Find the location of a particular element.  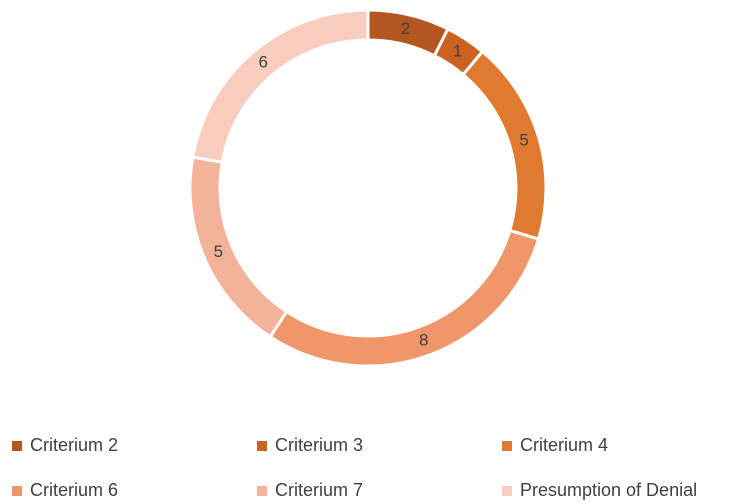

legend-label: Criterium 7 is located at coordinates (319, 490).